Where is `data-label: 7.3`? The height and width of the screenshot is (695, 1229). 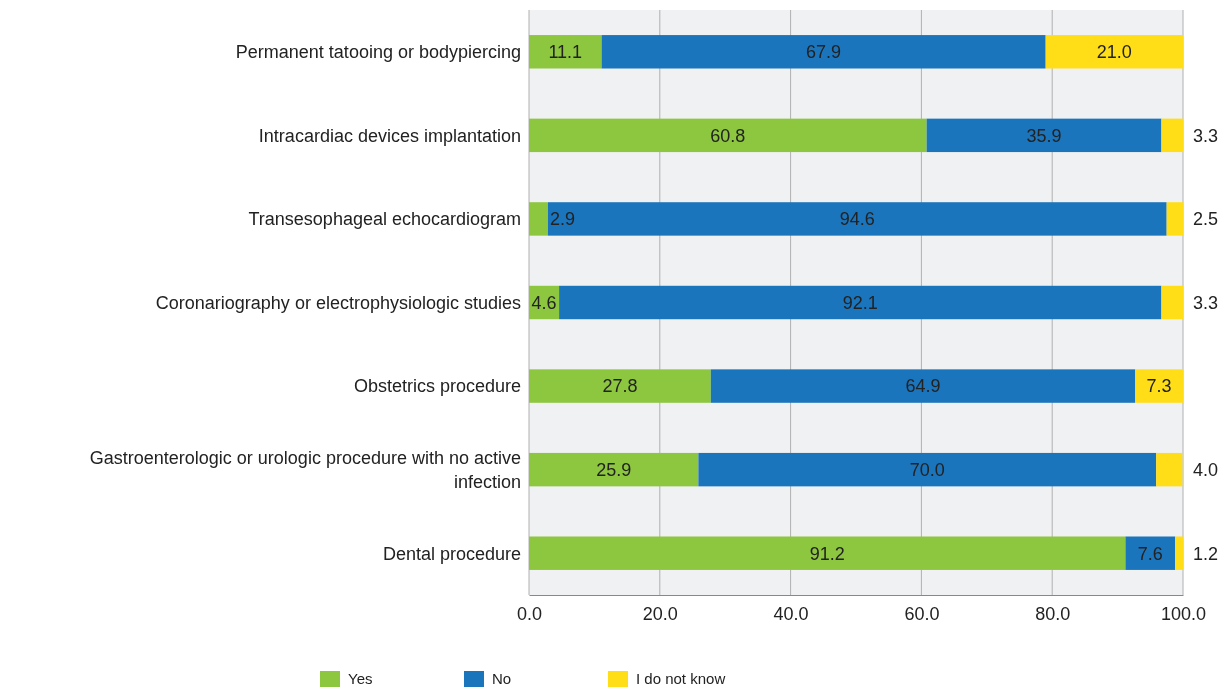
data-label: 7.3 is located at coordinates (1159, 386).